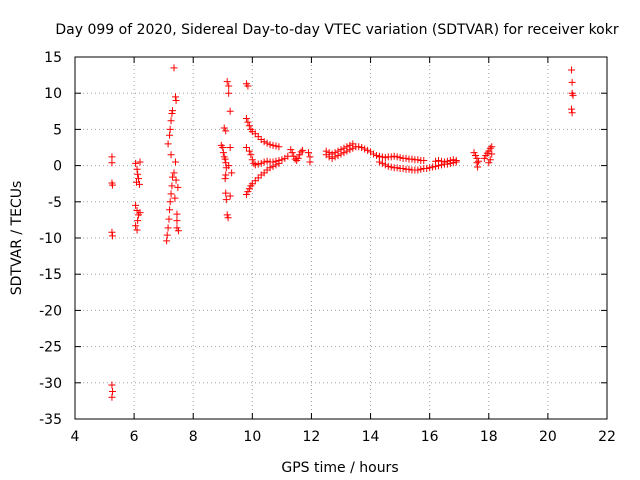 The width and height of the screenshot is (640, 480). I want to click on y-tick-label: -10, so click(50, 239).